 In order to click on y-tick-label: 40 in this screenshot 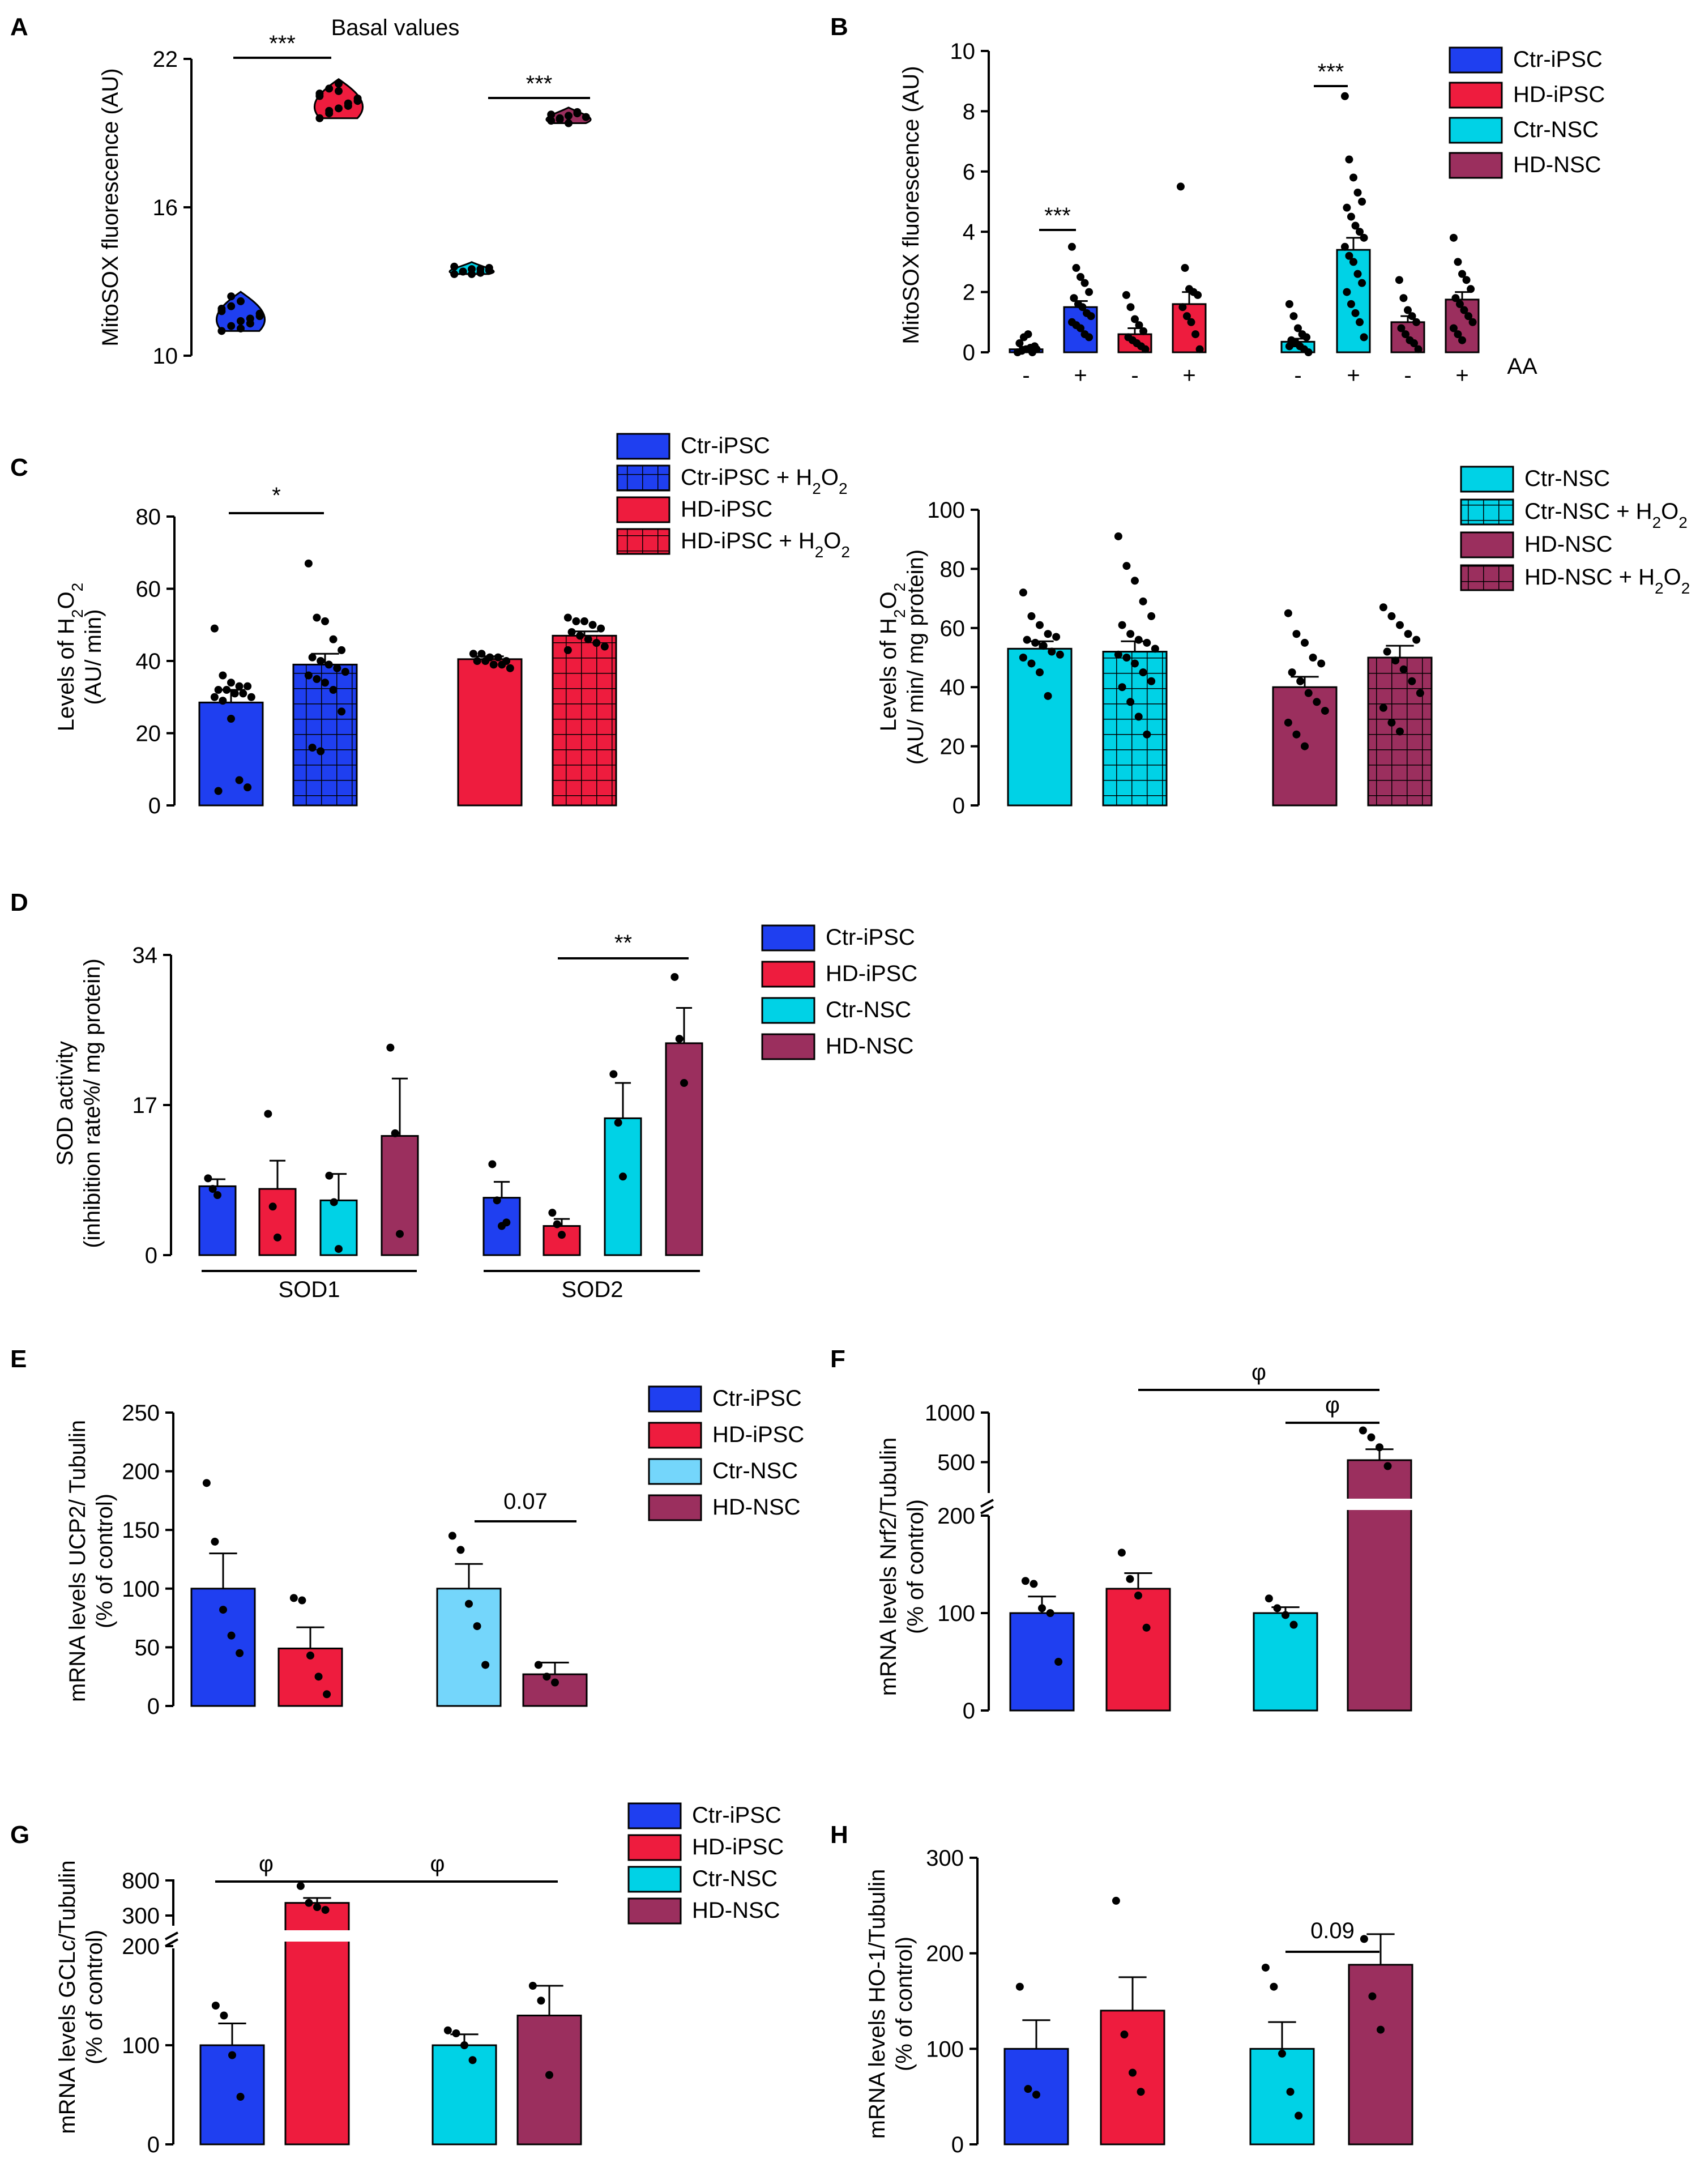, I will do `click(148, 661)`.